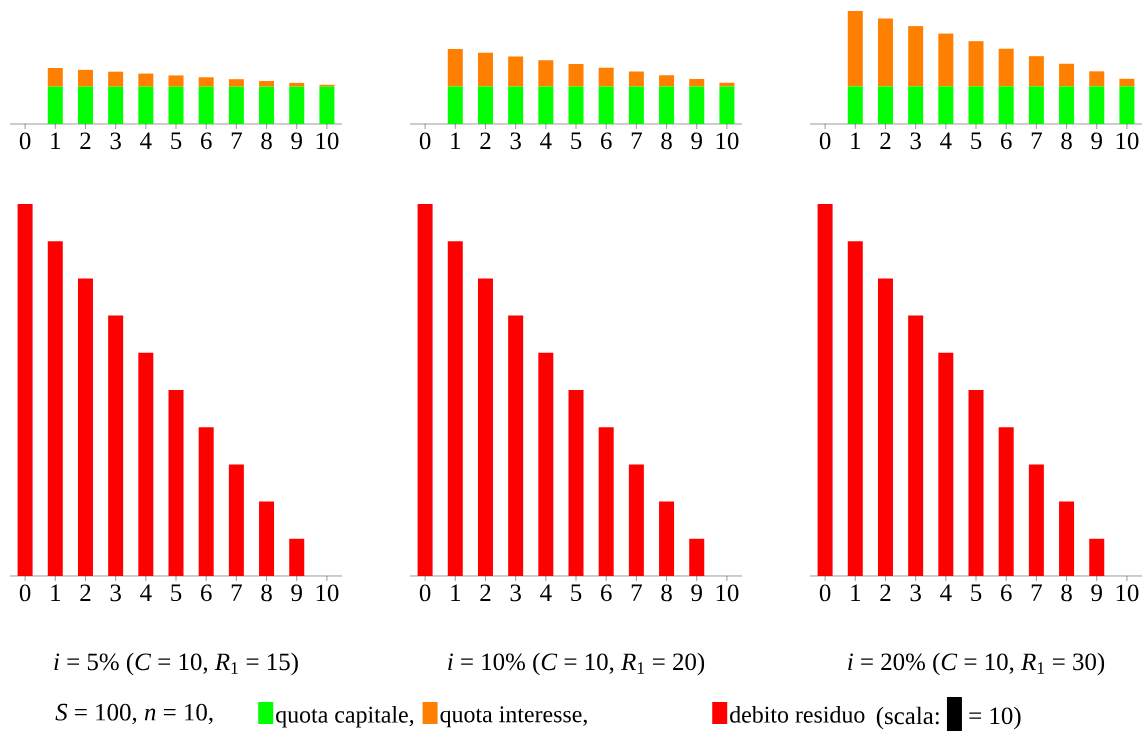 This screenshot has width=1148, height=738. What do you see at coordinates (345, 716) in the screenshot?
I see `legend-label: quota capitale,` at bounding box center [345, 716].